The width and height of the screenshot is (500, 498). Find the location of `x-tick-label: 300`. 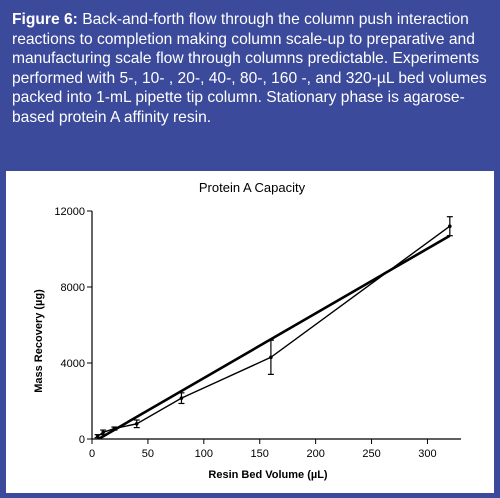

x-tick-label: 300 is located at coordinates (427, 454).